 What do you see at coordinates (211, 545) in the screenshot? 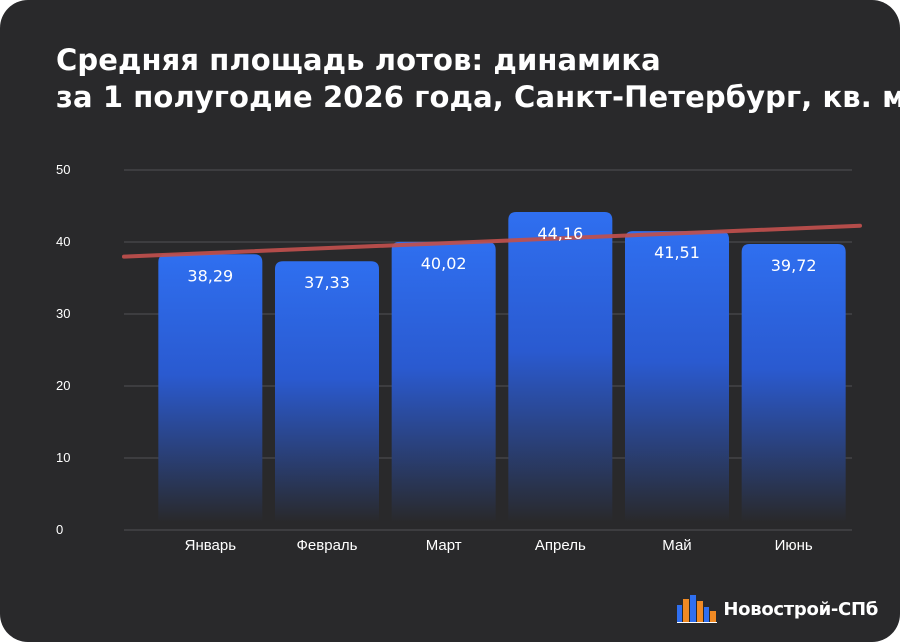
I see `x-category-label: Январь` at bounding box center [211, 545].